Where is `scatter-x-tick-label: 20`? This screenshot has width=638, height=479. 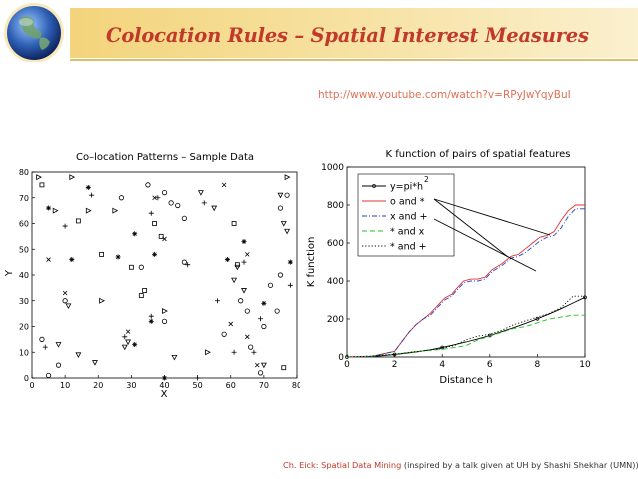
scatter-x-tick-label: 20 is located at coordinates (98, 385).